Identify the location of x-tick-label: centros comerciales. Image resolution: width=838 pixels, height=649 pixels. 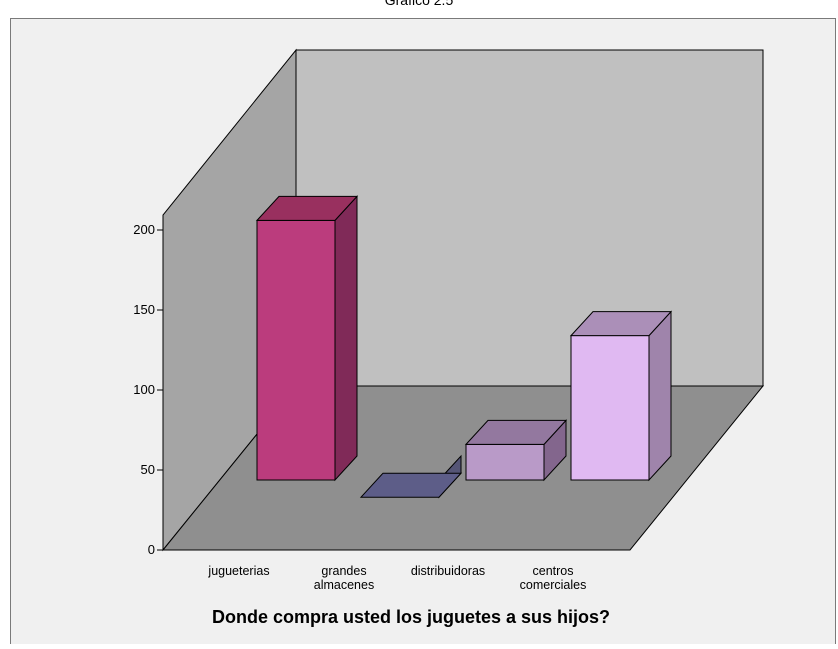
(553, 578).